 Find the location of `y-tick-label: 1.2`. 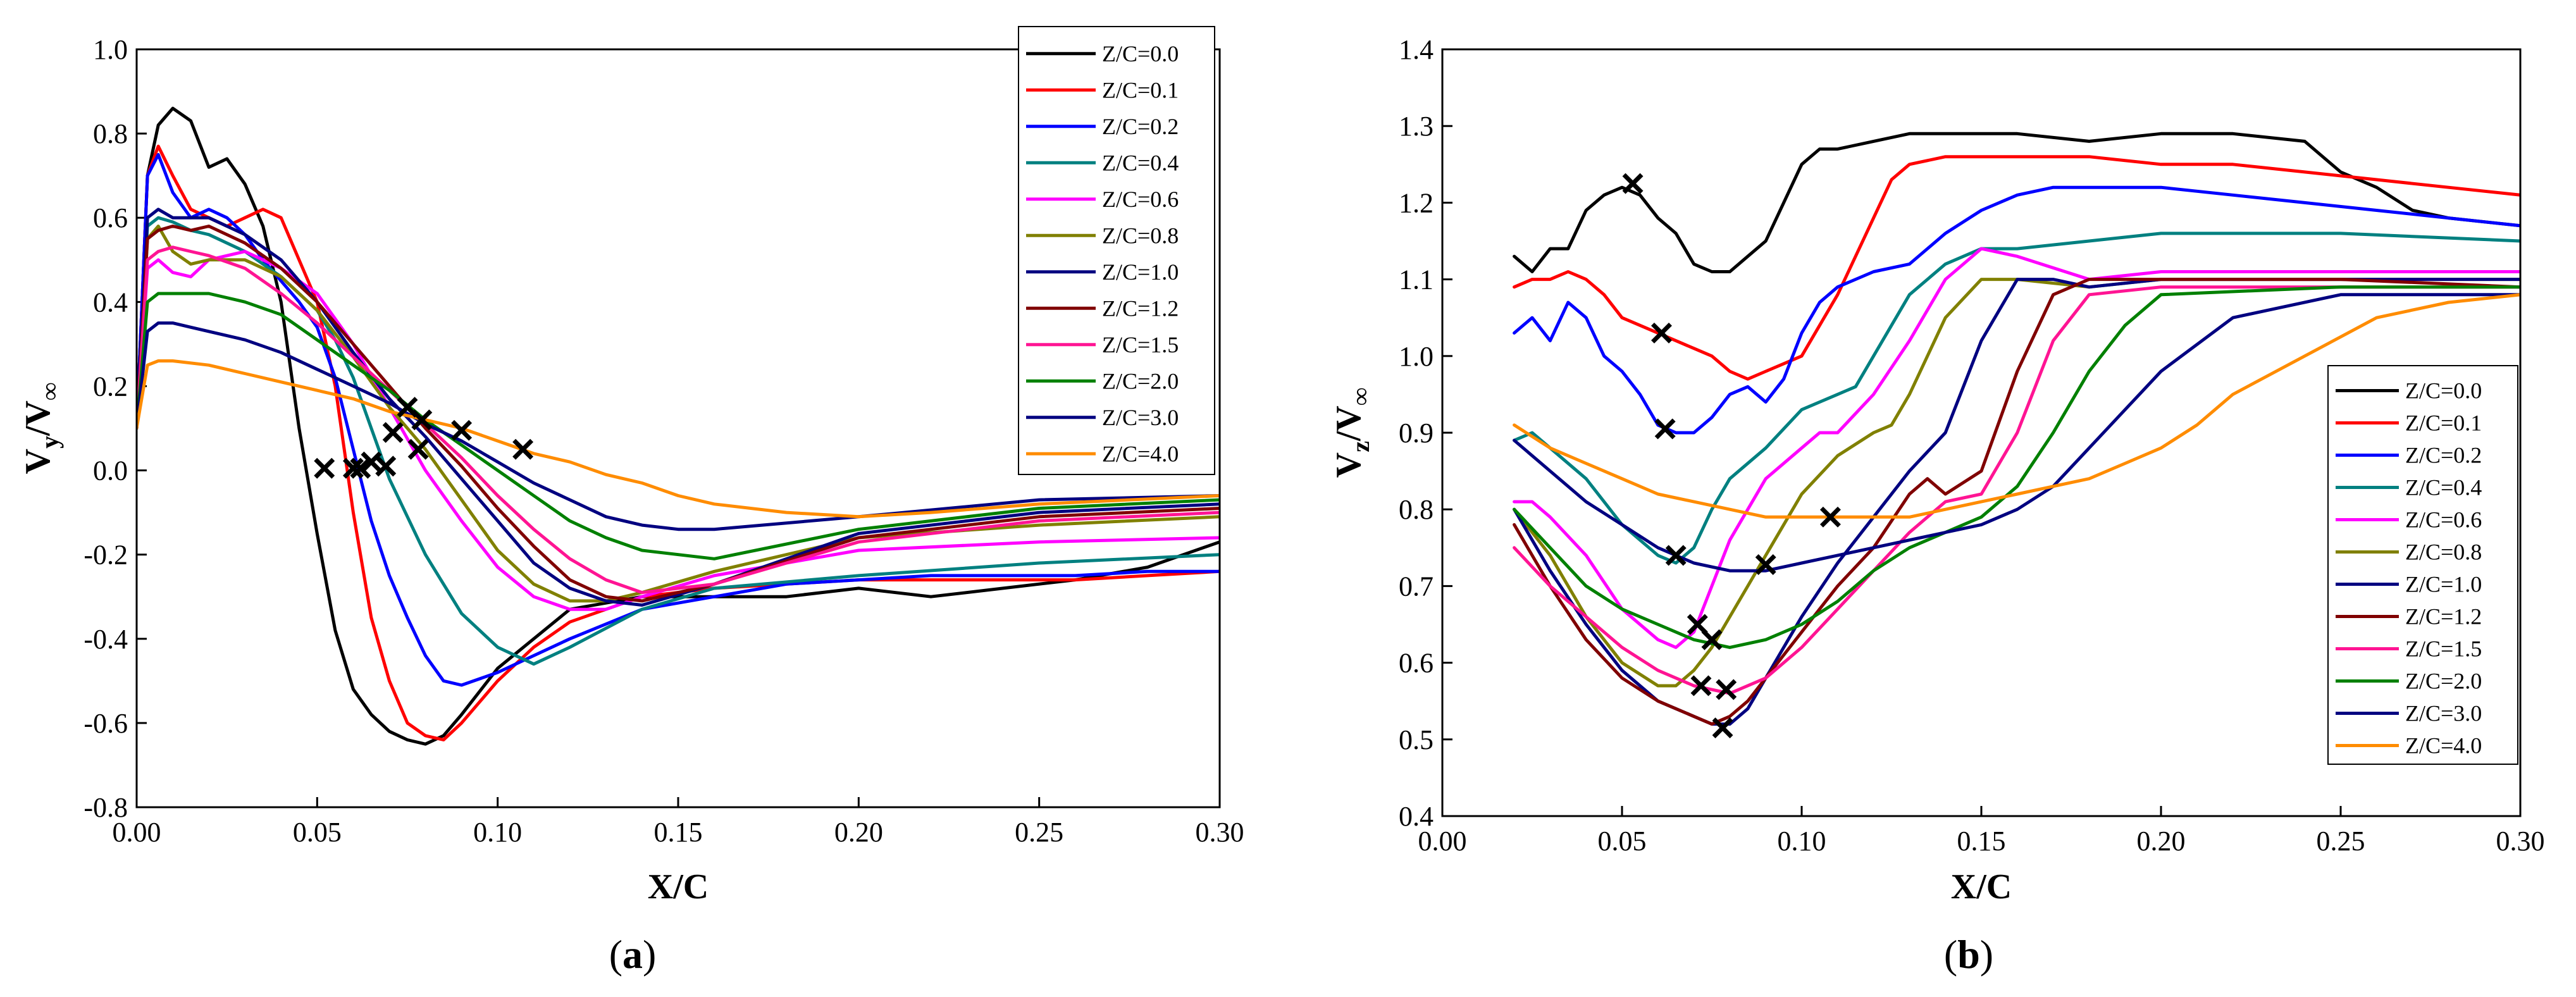

y-tick-label: 1.2 is located at coordinates (1416, 202).